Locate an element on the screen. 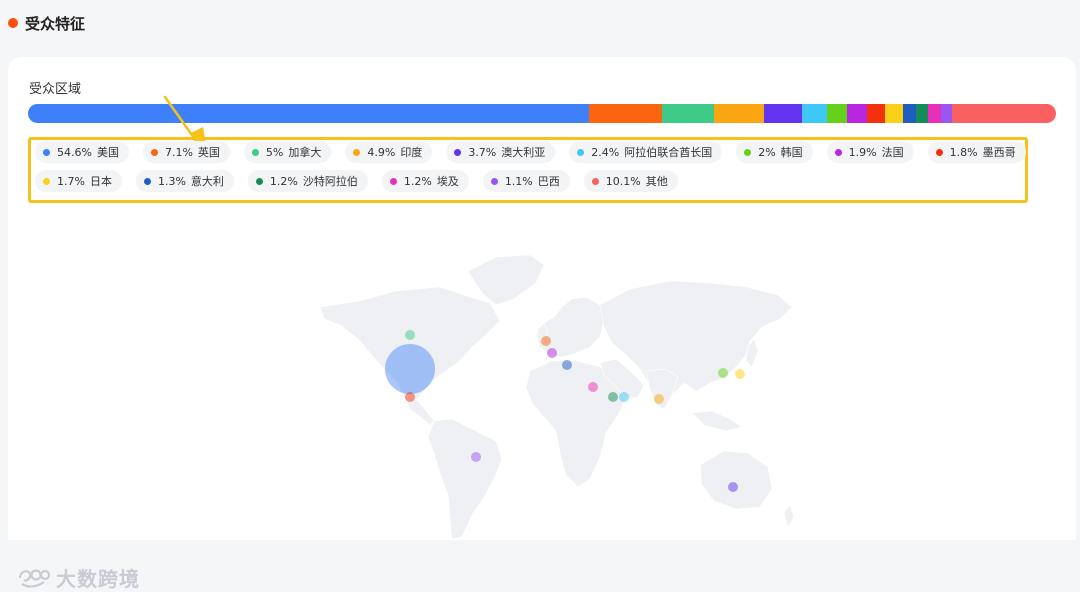 The image size is (1080, 592). watermark: 大数跨境 is located at coordinates (78, 577).